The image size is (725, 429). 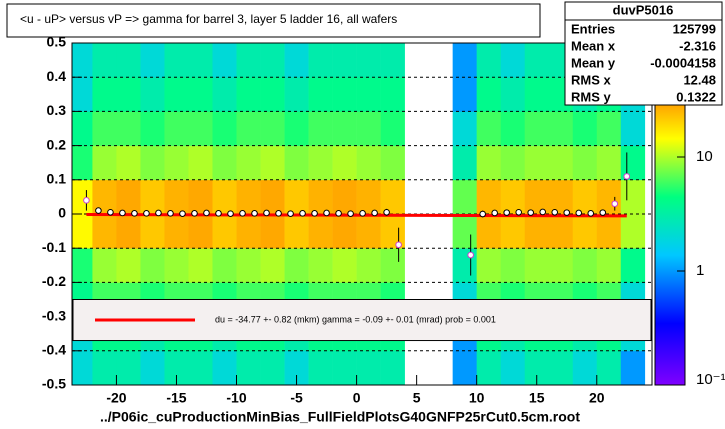 I want to click on y-tick-label: 0, so click(x=62, y=213).